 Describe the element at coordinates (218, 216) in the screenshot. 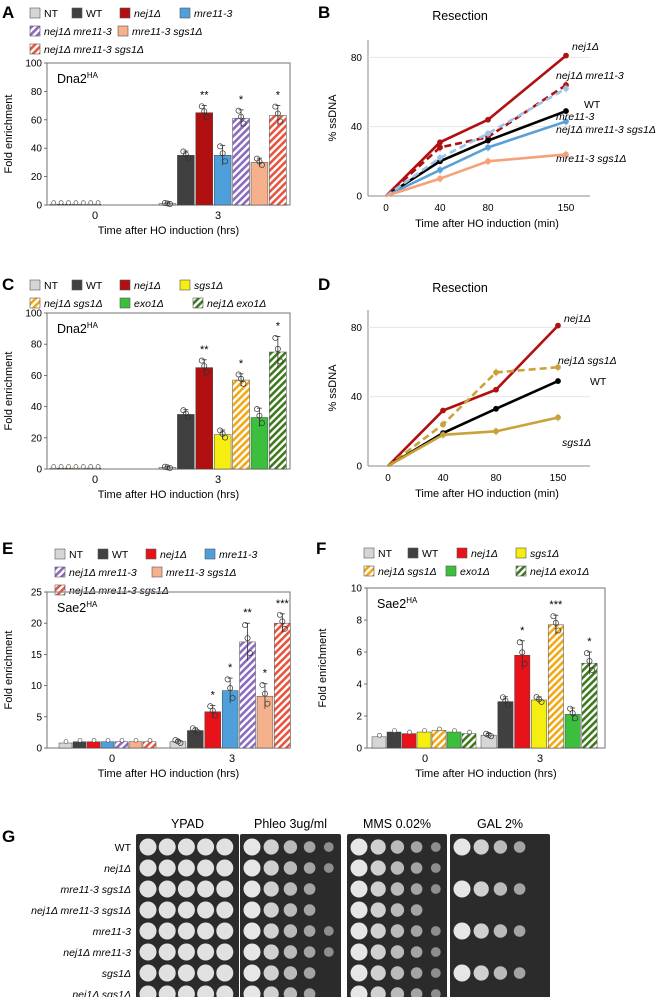

I see `x-group-label: 3` at that location.